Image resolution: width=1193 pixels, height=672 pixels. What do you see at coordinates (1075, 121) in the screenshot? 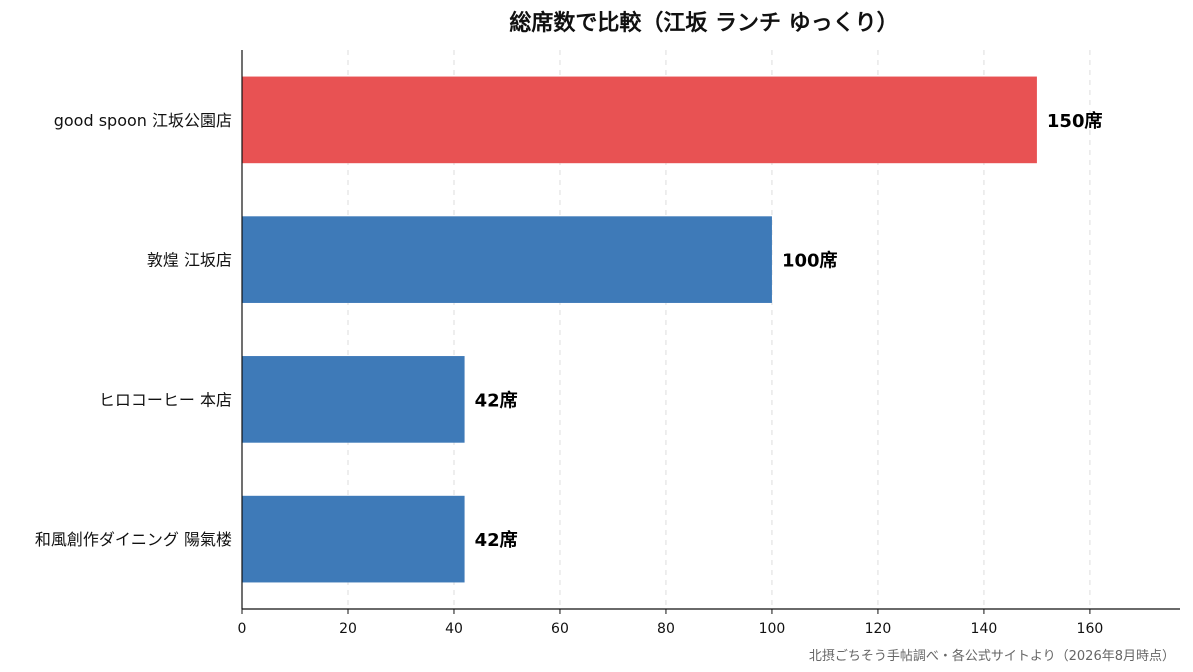
I see `value-label-1: 150席` at bounding box center [1075, 121].